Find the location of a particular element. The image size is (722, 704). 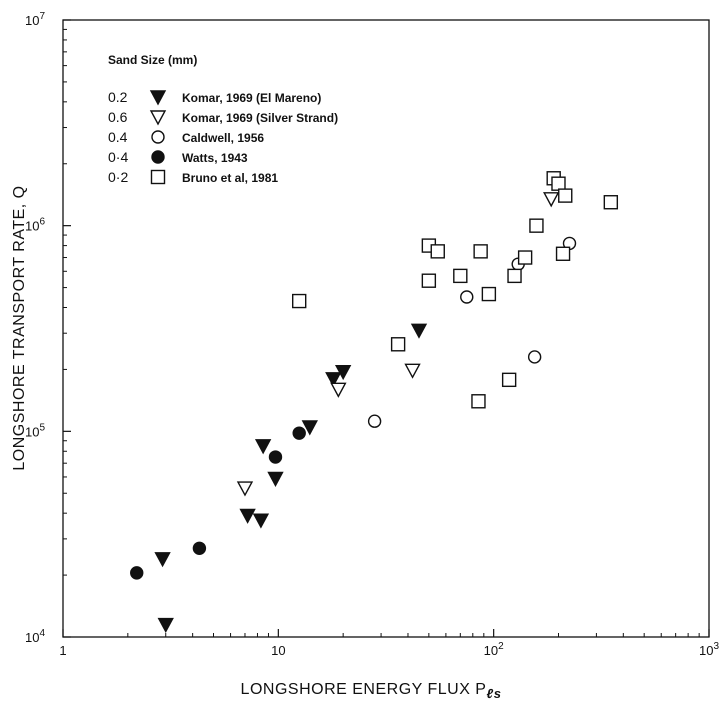

legend-sand-size: 0·4 is located at coordinates (118, 157).